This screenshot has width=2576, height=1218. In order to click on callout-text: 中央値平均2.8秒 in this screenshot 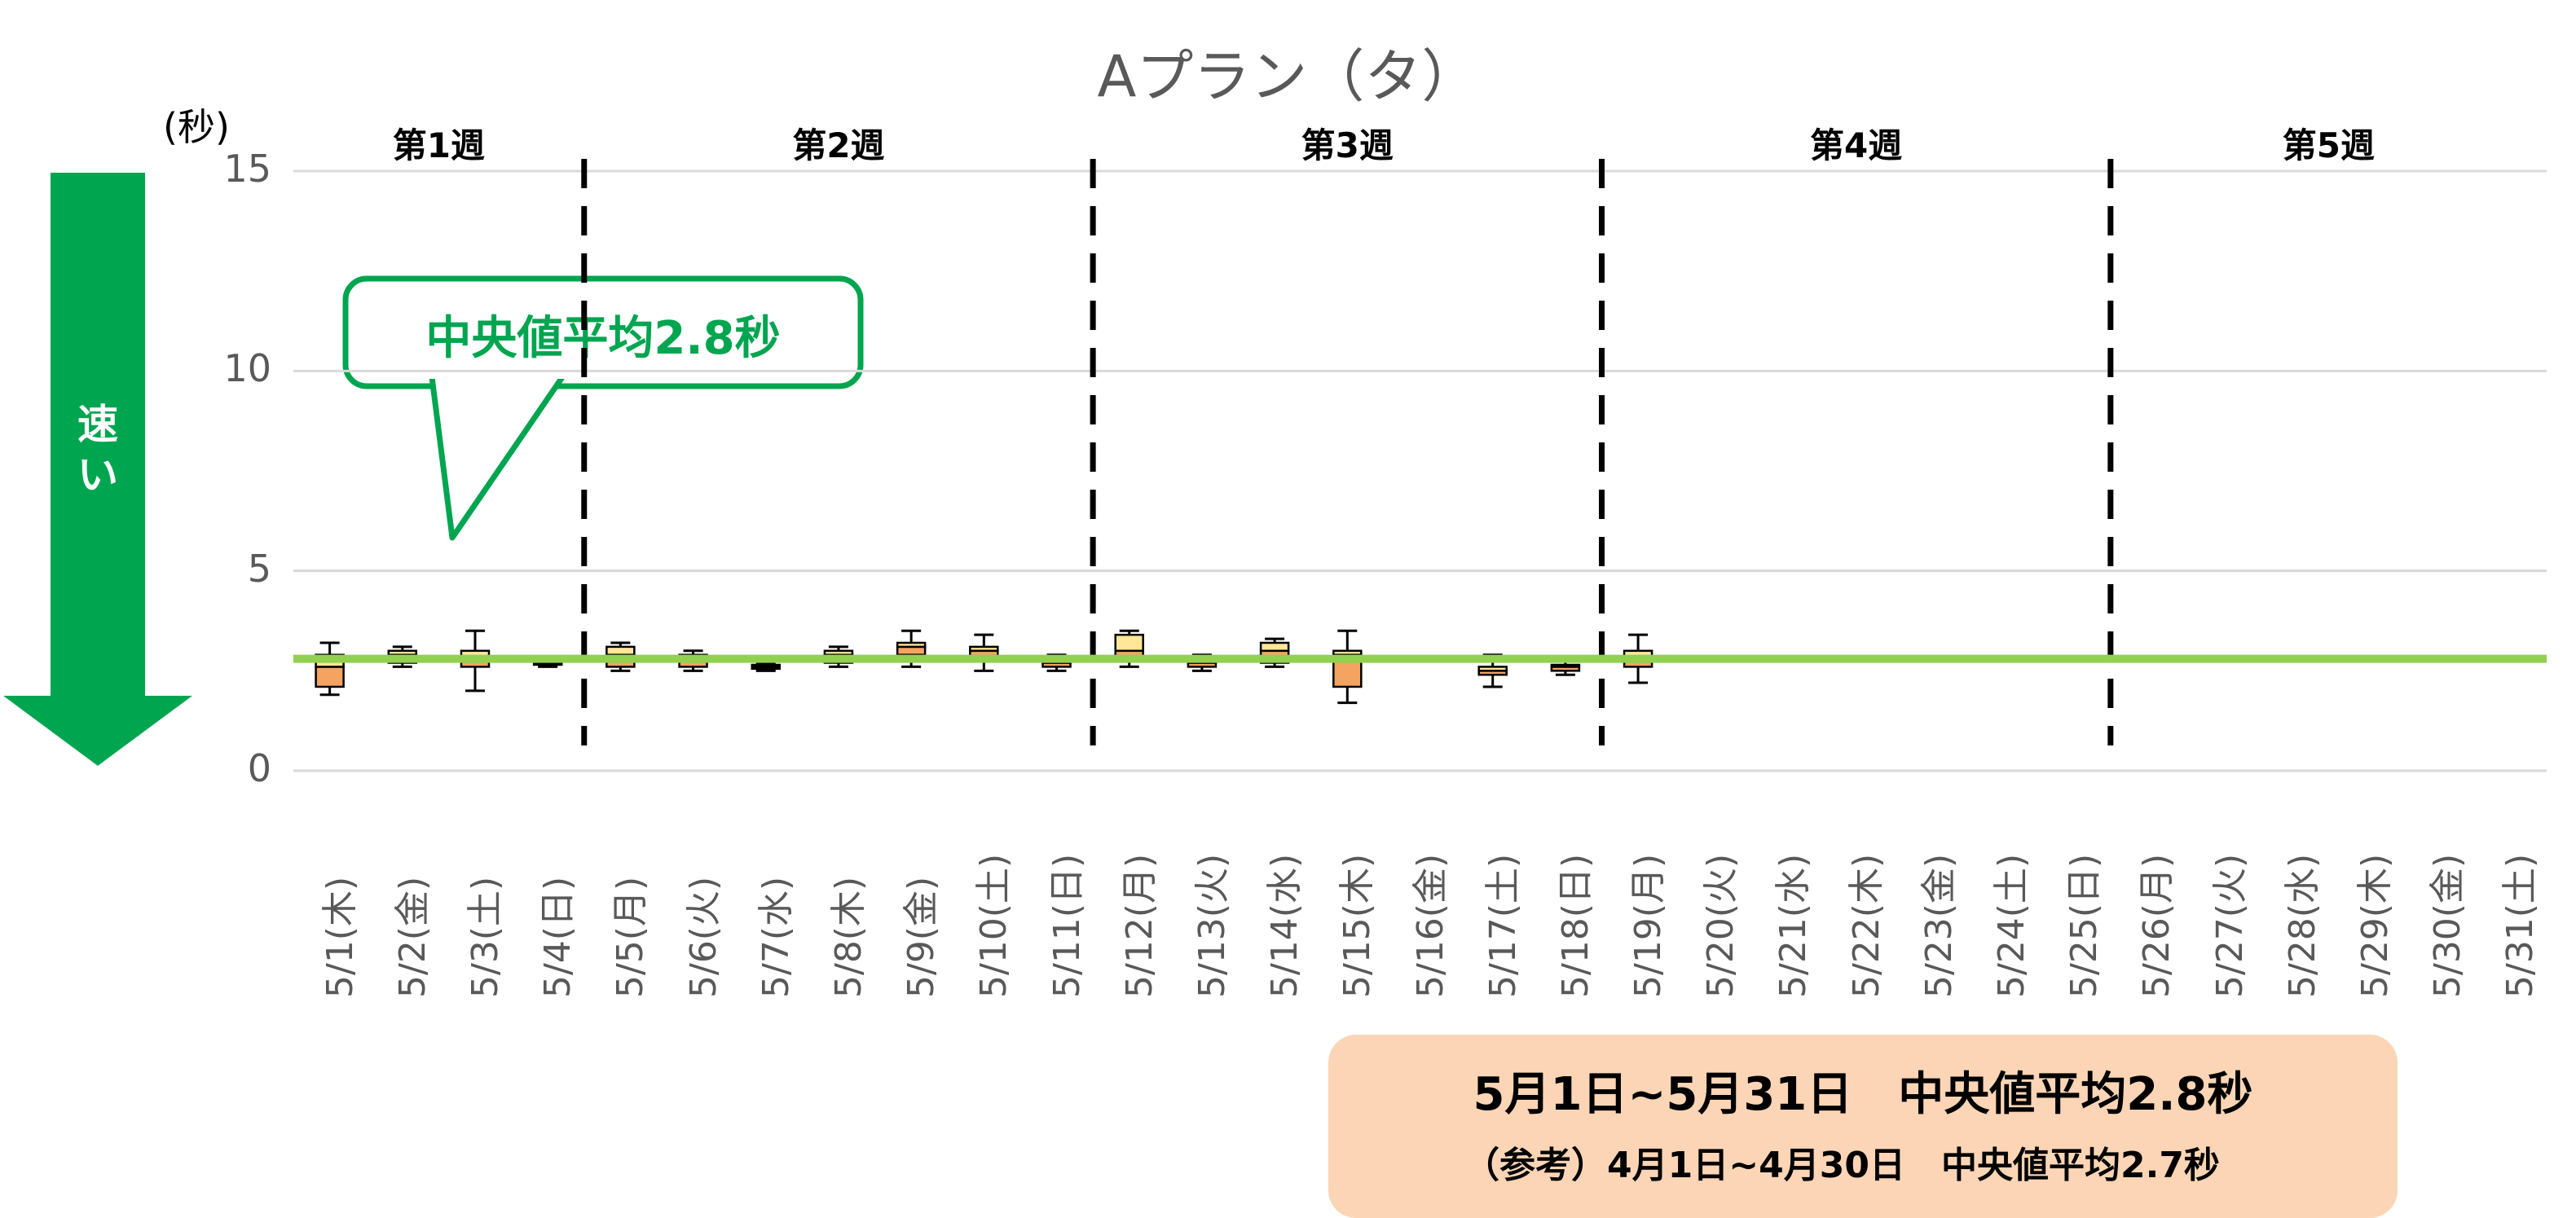, I will do `click(603, 338)`.